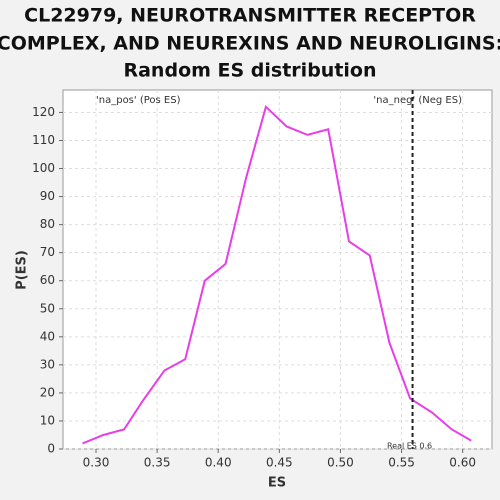 This screenshot has height=500, width=500. I want to click on y-tick-label: 110, so click(43, 140).